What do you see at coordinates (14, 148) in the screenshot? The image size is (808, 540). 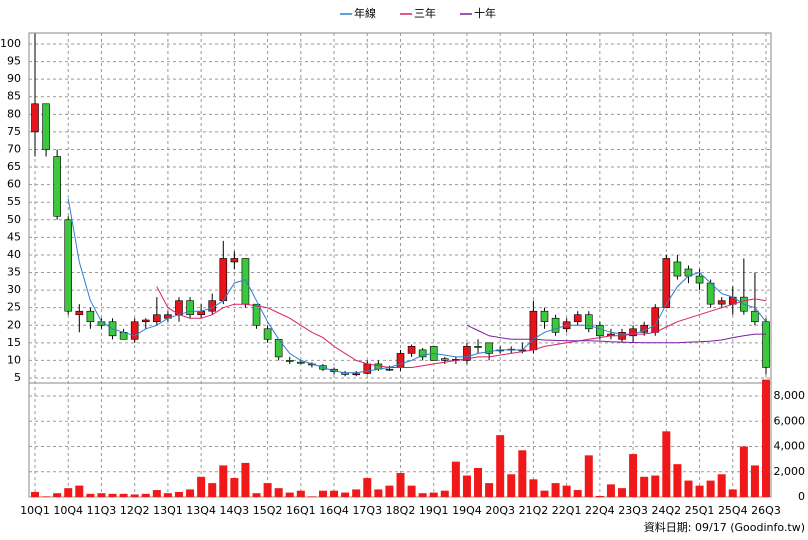 I see `y-tick-label: 70` at bounding box center [14, 148].